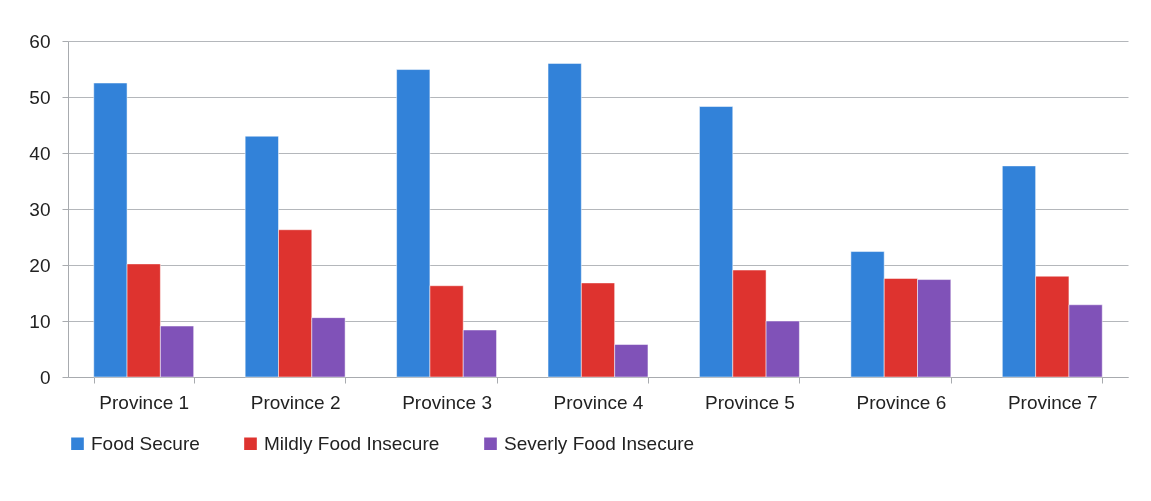  I want to click on legend-label: Severly Food Insecure, so click(599, 443).